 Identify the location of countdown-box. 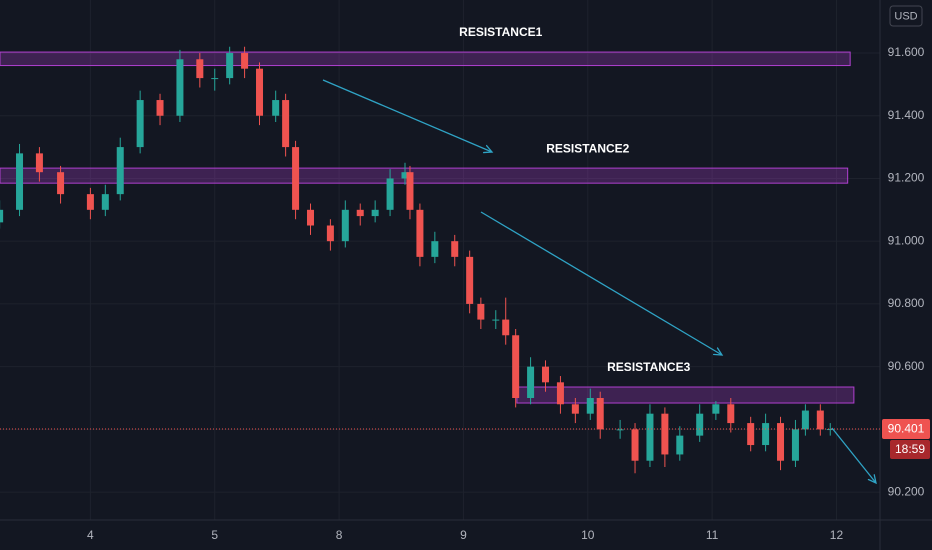
(910, 450).